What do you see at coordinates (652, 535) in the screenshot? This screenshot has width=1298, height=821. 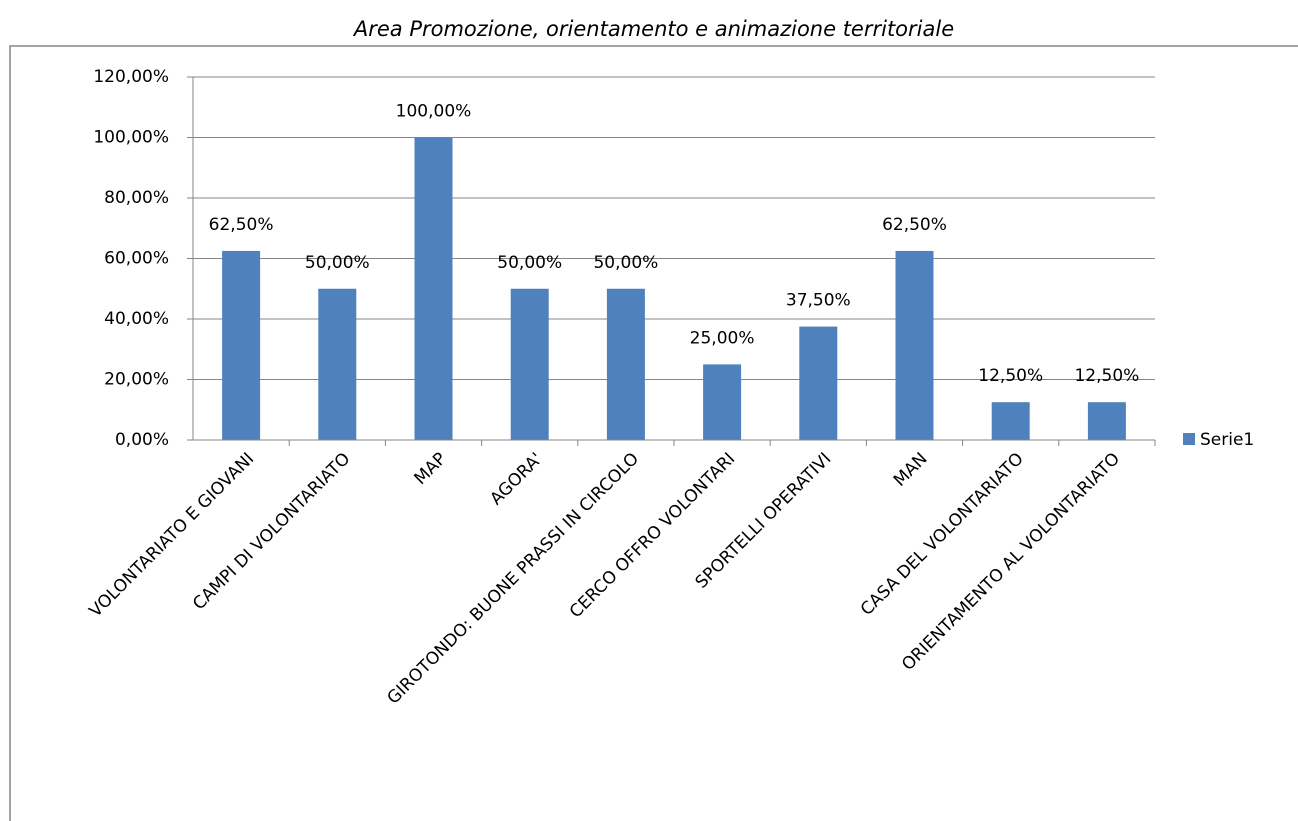 I see `x-tick-label: CERCO OFFRO VOLONTARI` at bounding box center [652, 535].